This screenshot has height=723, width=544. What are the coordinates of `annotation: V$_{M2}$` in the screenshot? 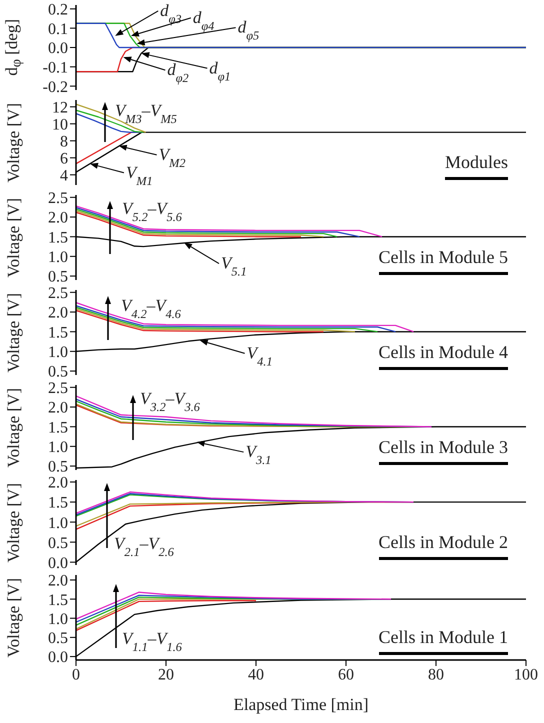 It's located at (172, 157).